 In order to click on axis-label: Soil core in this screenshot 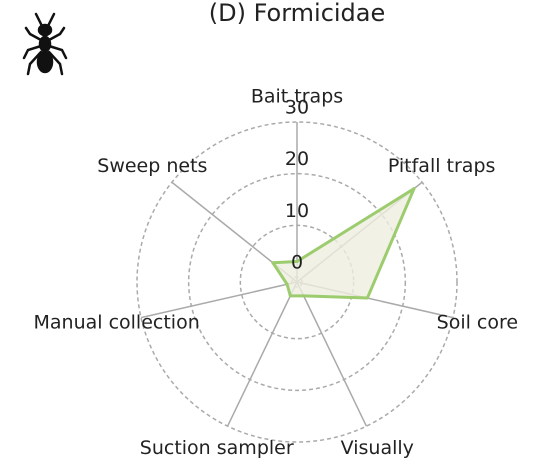, I will do `click(477, 323)`.